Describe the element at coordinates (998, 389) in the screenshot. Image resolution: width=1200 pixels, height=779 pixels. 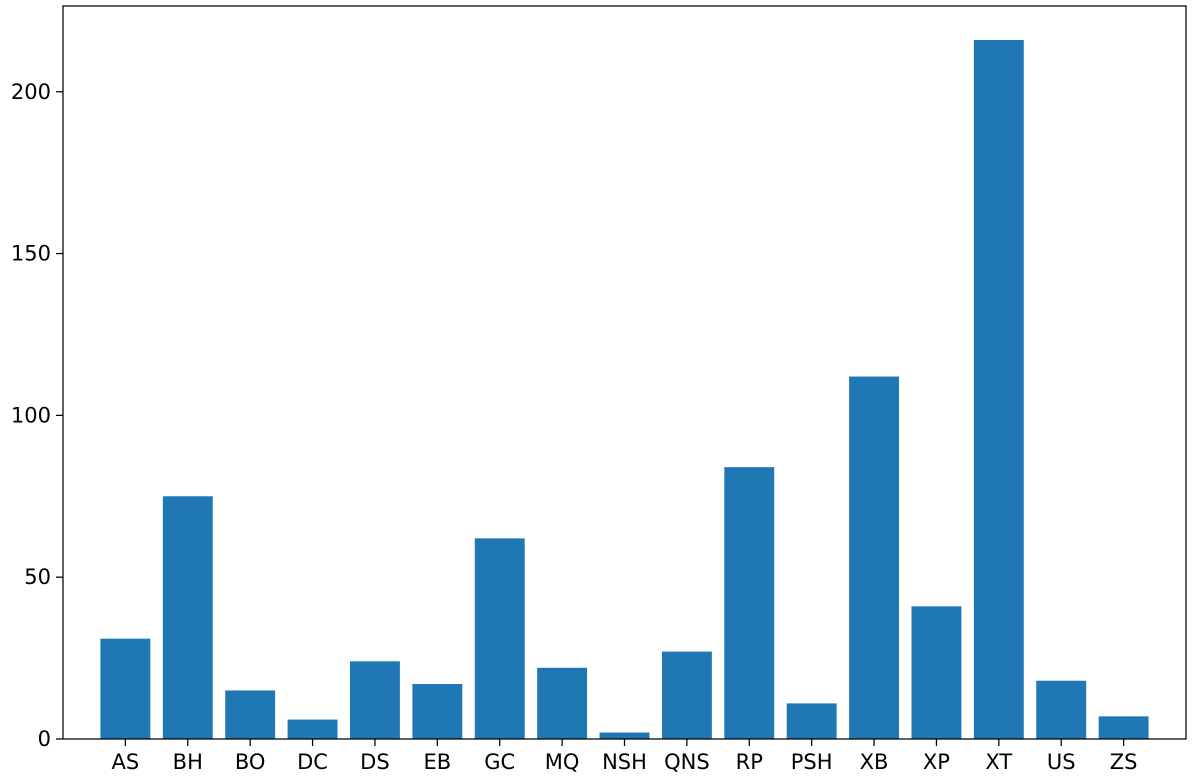
I see `bar-xt` at that location.